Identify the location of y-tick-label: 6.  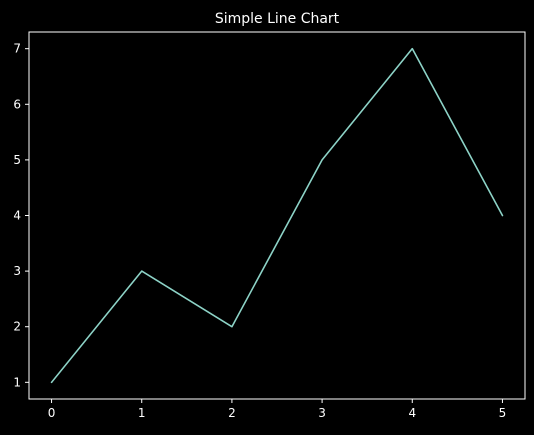
(17, 104).